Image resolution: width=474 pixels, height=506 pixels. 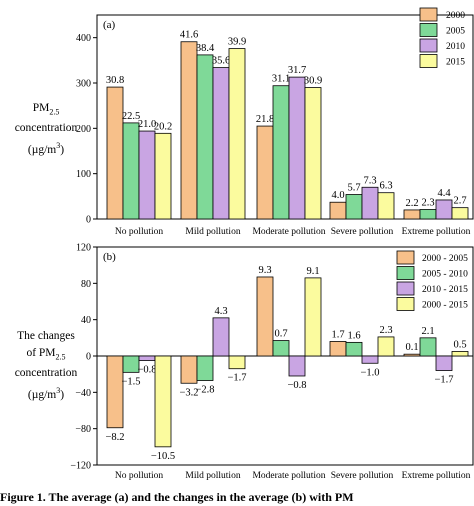 I want to click on panel-a-legend-label: 2000, so click(x=455, y=16).